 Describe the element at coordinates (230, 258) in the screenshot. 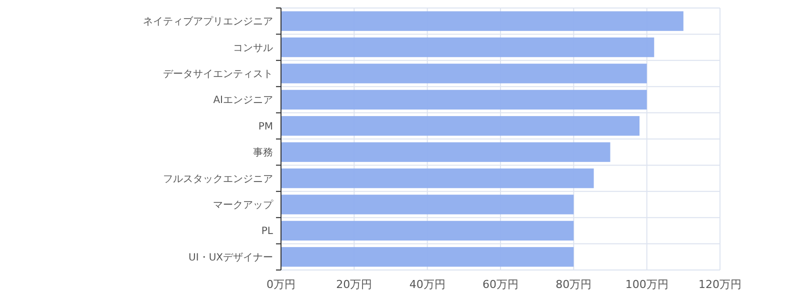

I see `y-tick-label: UI・UXデザイナー` at that location.